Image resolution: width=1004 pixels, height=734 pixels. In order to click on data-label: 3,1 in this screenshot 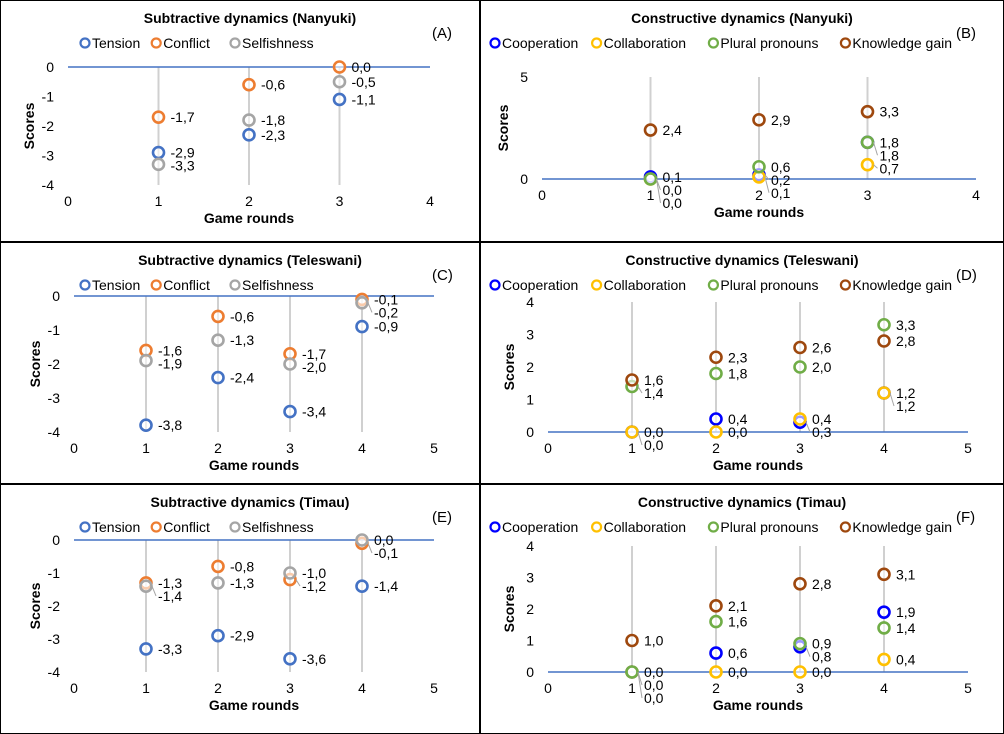, I will do `click(906, 574)`.